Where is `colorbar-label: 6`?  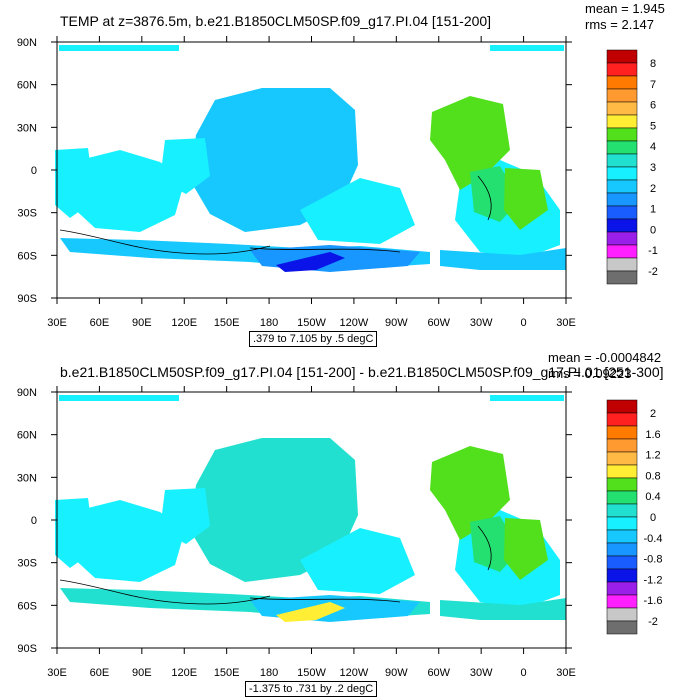
colorbar-label: 6 is located at coordinates (653, 106).